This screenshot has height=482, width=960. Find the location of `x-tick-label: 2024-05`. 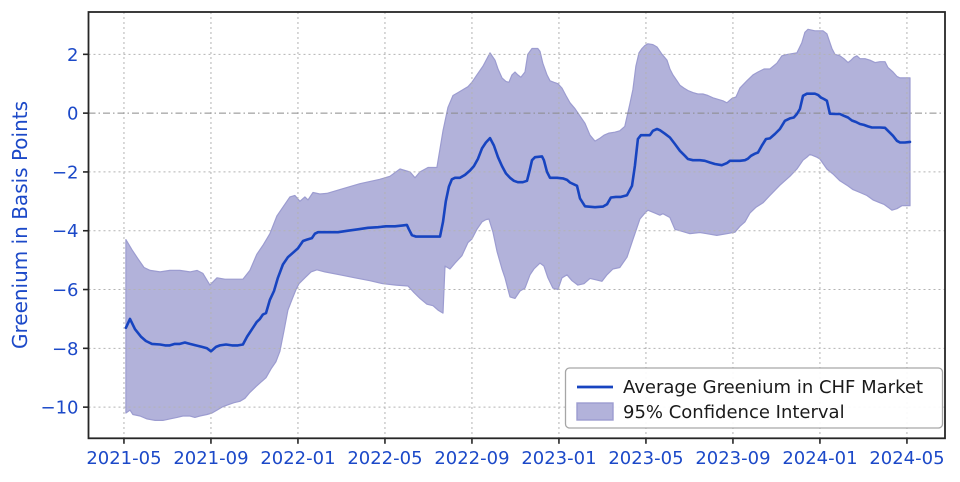

x-tick-label: 2024-05 is located at coordinates (906, 458).